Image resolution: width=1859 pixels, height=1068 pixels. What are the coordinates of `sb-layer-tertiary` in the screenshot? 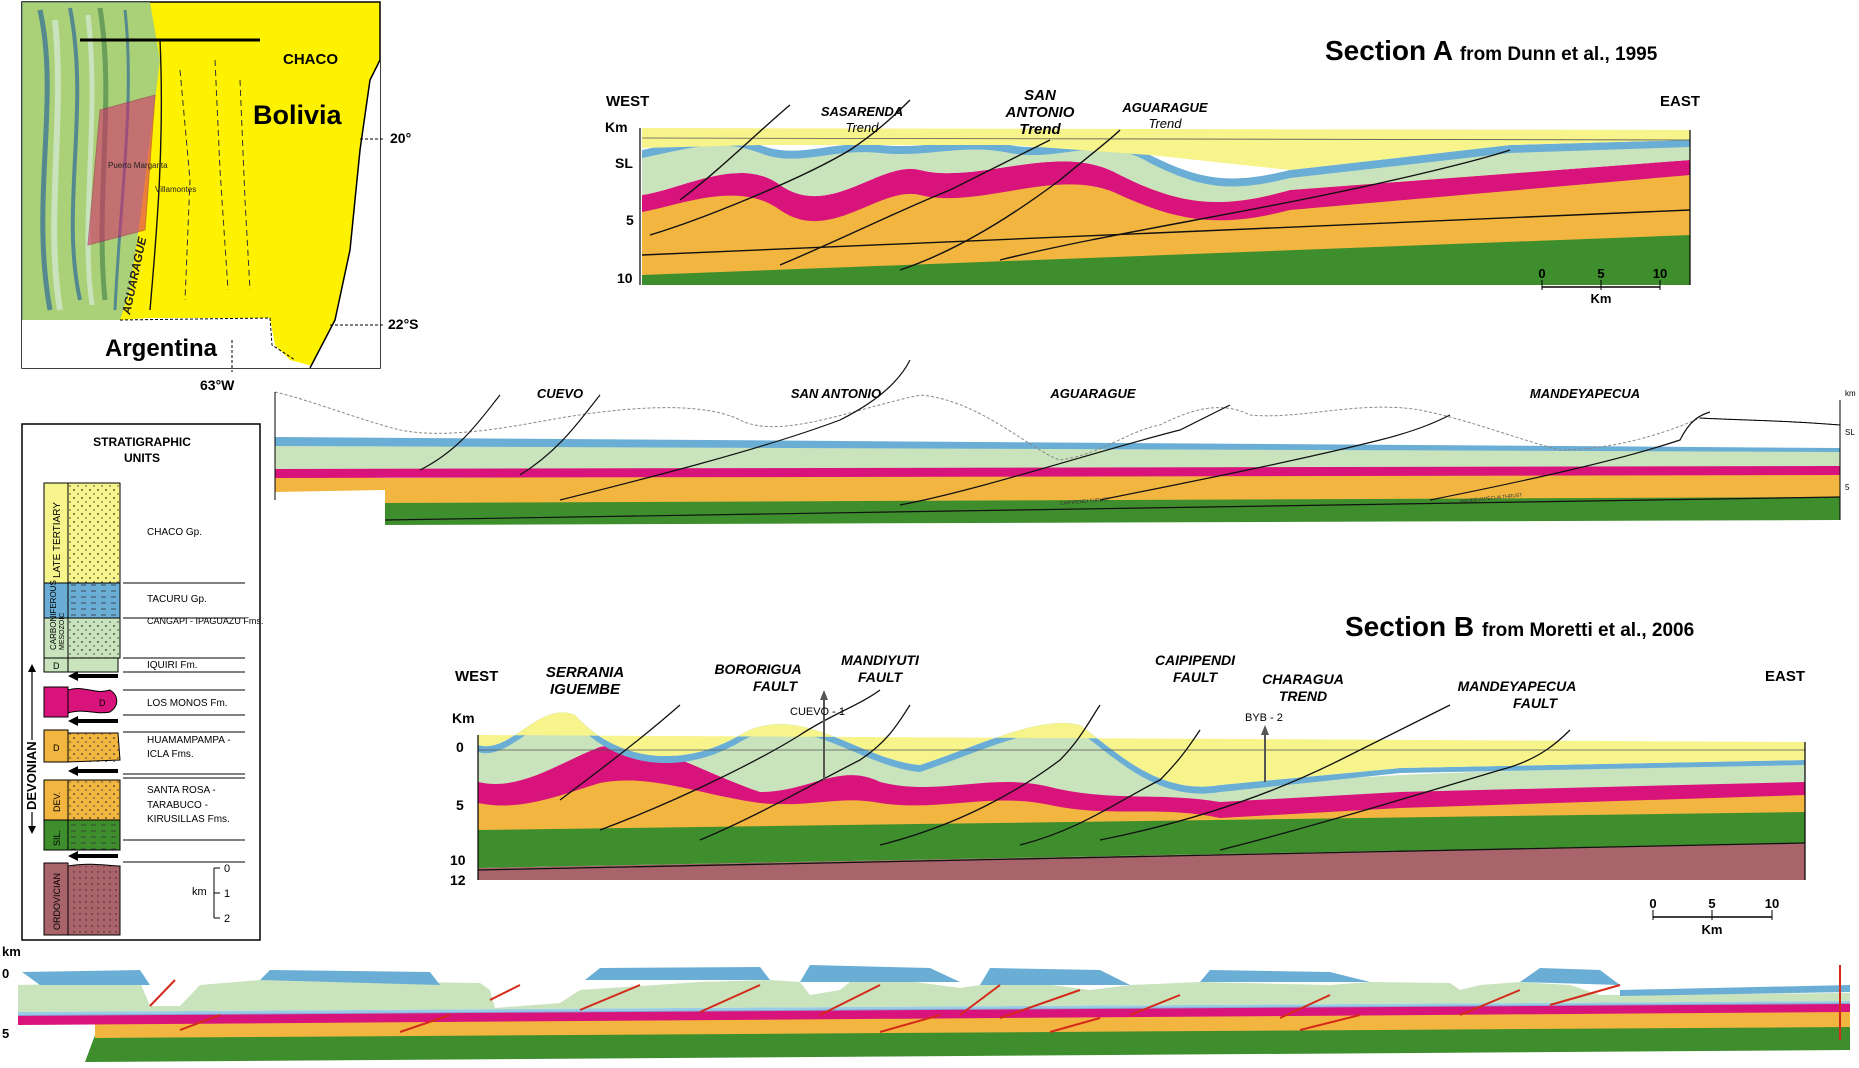 It's located at (1141, 749).